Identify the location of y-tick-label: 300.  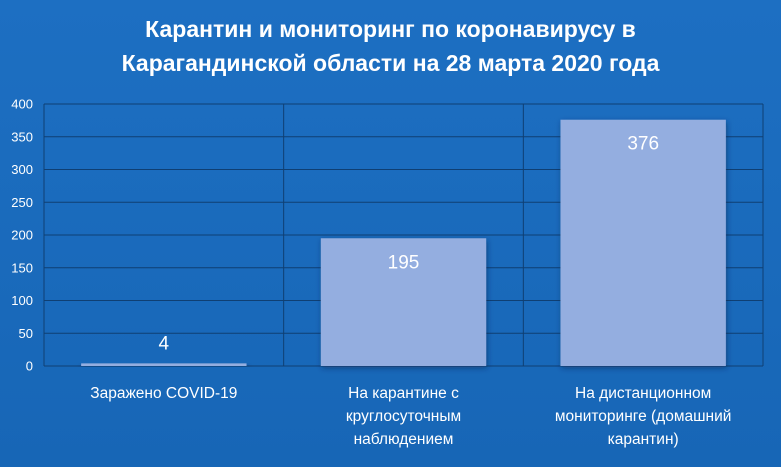
(22, 169).